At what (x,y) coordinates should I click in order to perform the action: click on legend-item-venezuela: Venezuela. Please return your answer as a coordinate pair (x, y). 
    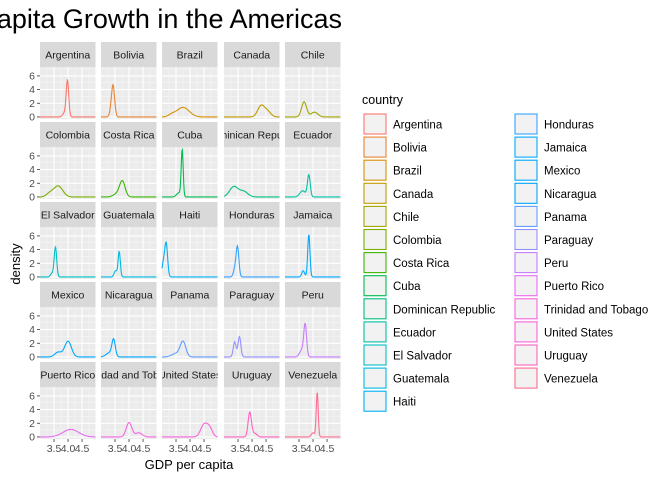
    Looking at the image, I should click on (556, 378).